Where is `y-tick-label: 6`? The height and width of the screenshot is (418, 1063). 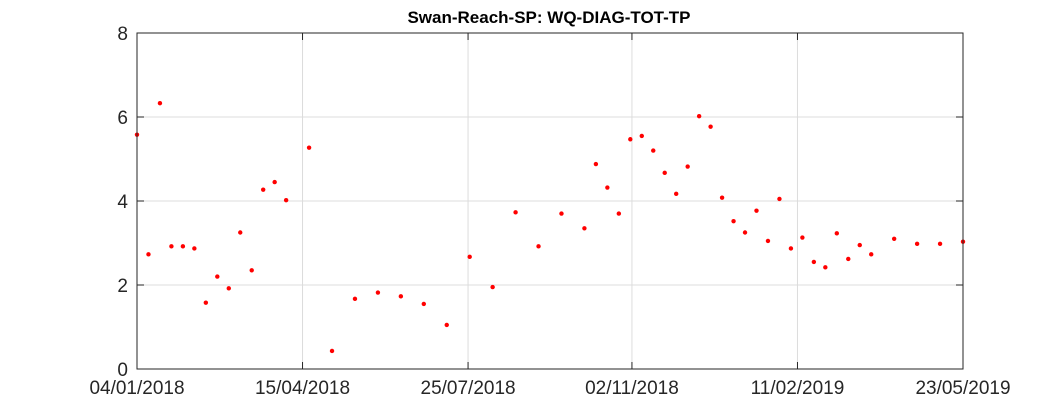
y-tick-label: 6 is located at coordinates (122, 118).